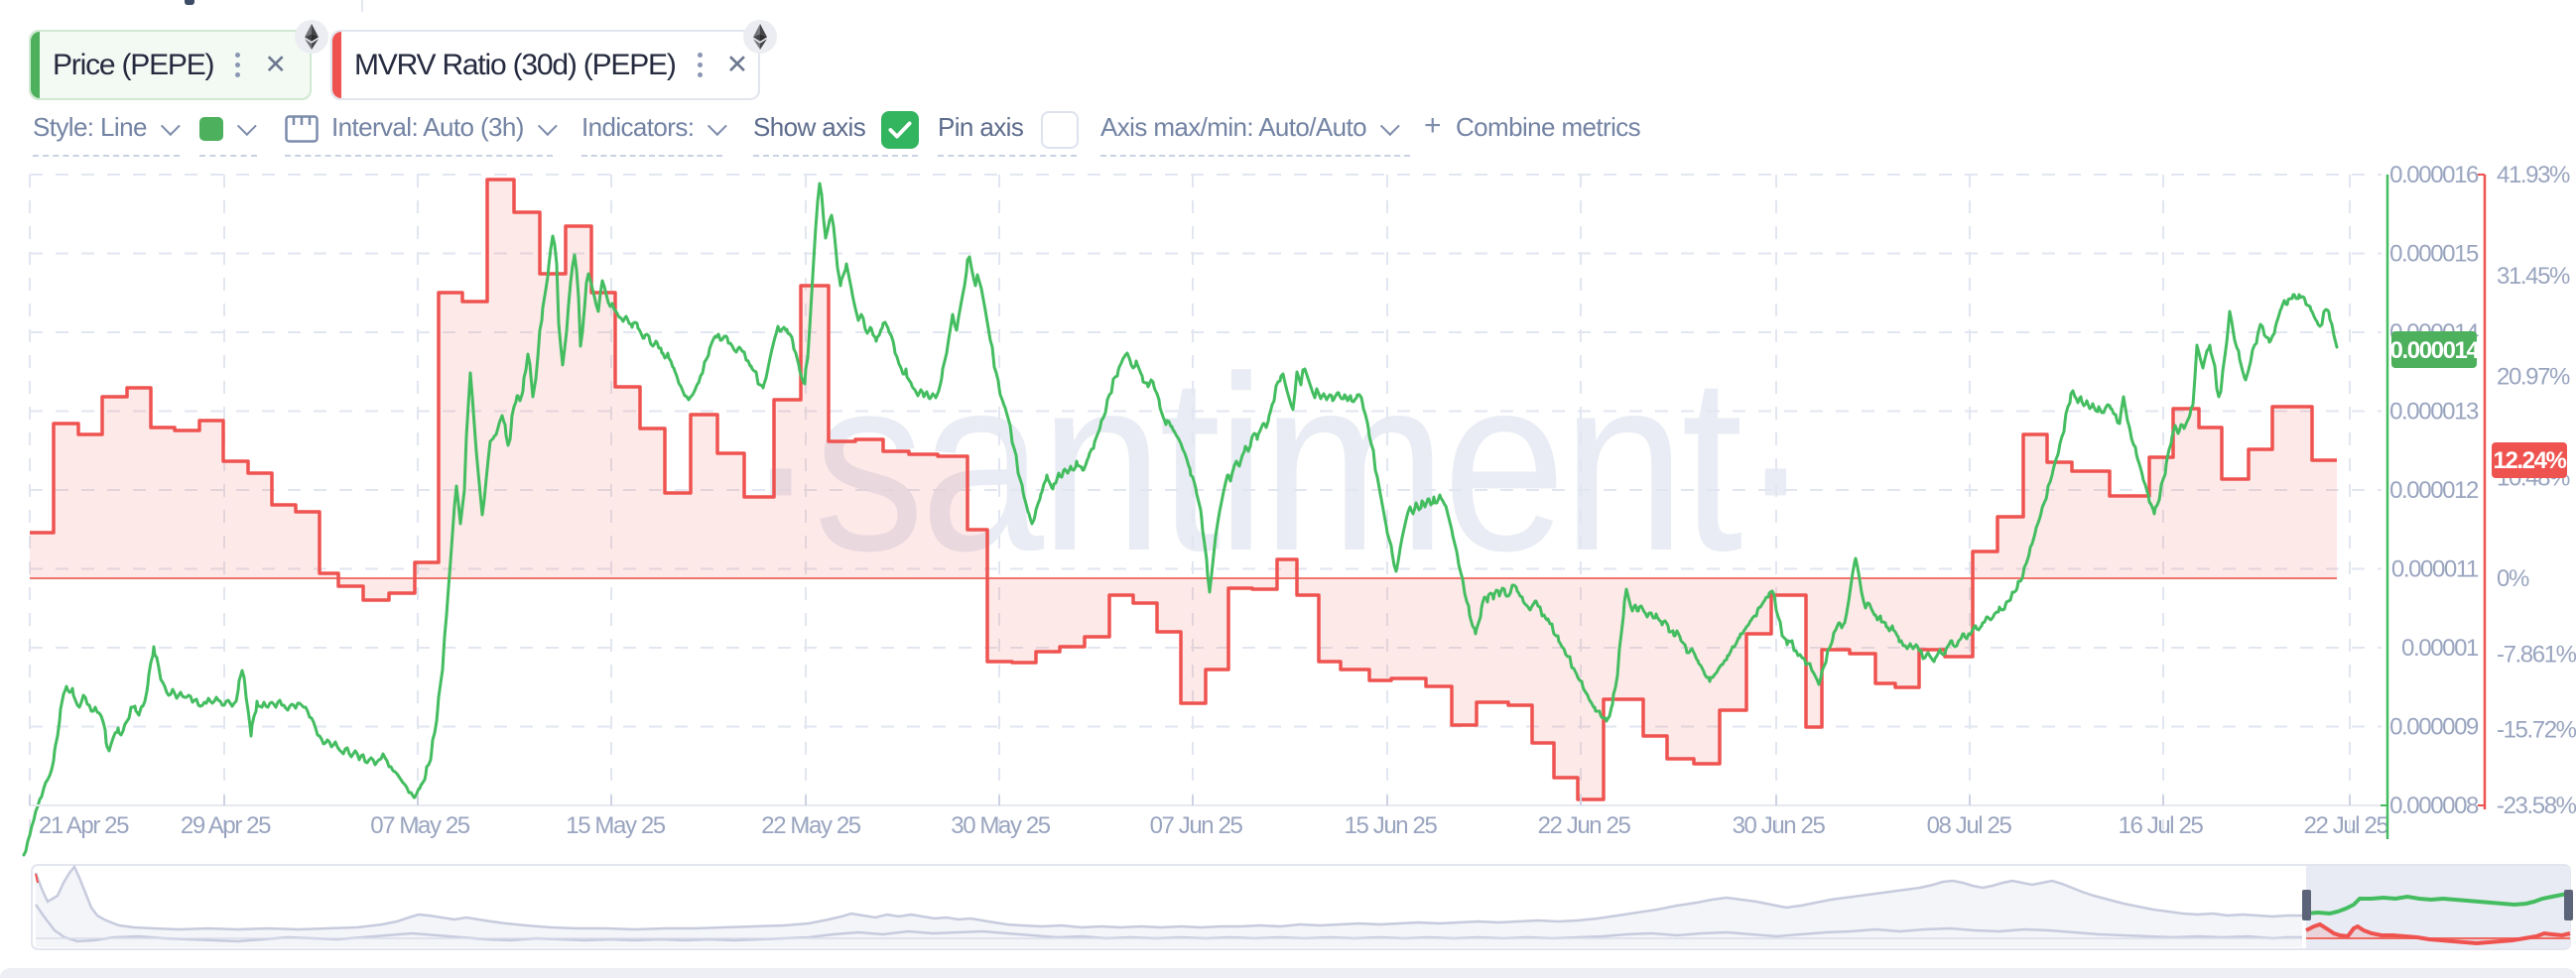 Image resolution: width=2576 pixels, height=978 pixels. I want to click on svg-text: ·santiment·, so click(1276, 464).